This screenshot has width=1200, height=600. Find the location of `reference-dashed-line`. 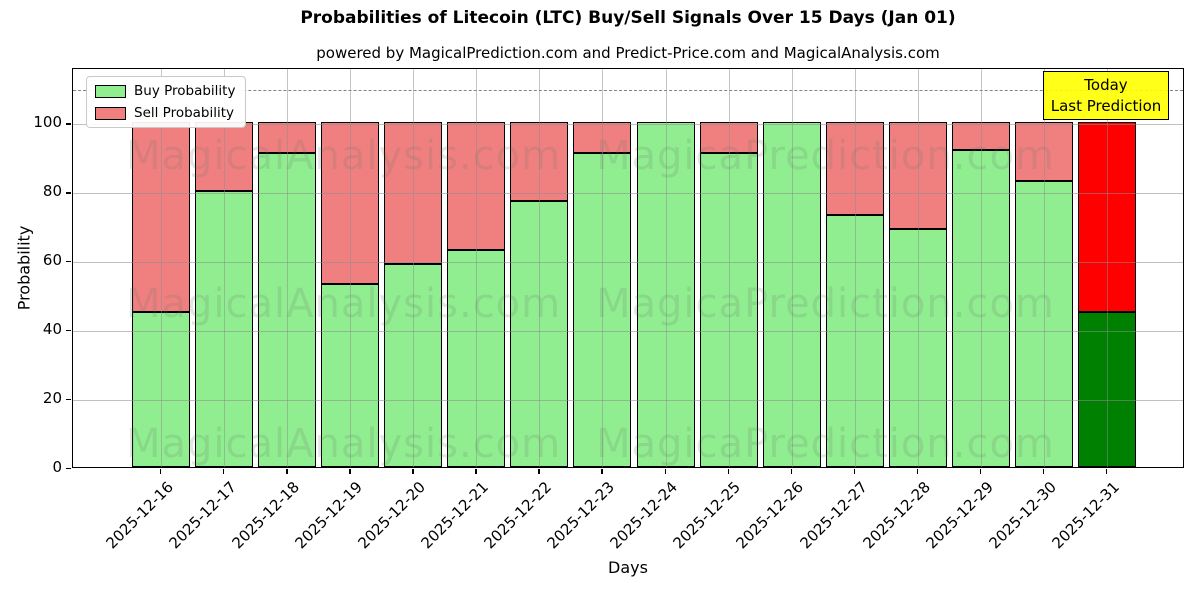

reference-dashed-line is located at coordinates (628, 90).